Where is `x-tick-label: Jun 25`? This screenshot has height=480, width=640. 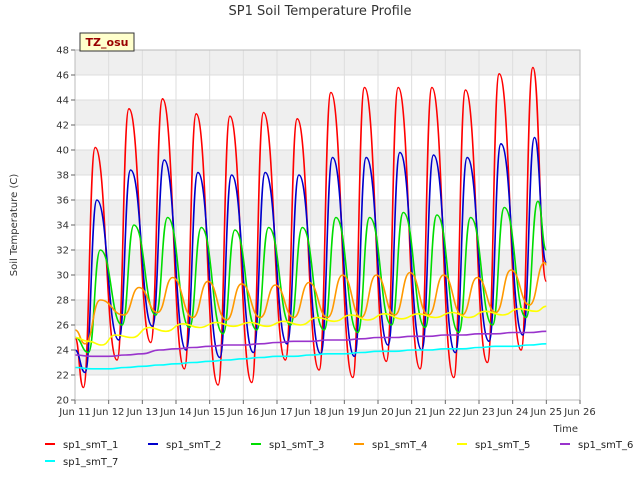
x-tick-label: Jun 25 is located at coordinates (546, 412).